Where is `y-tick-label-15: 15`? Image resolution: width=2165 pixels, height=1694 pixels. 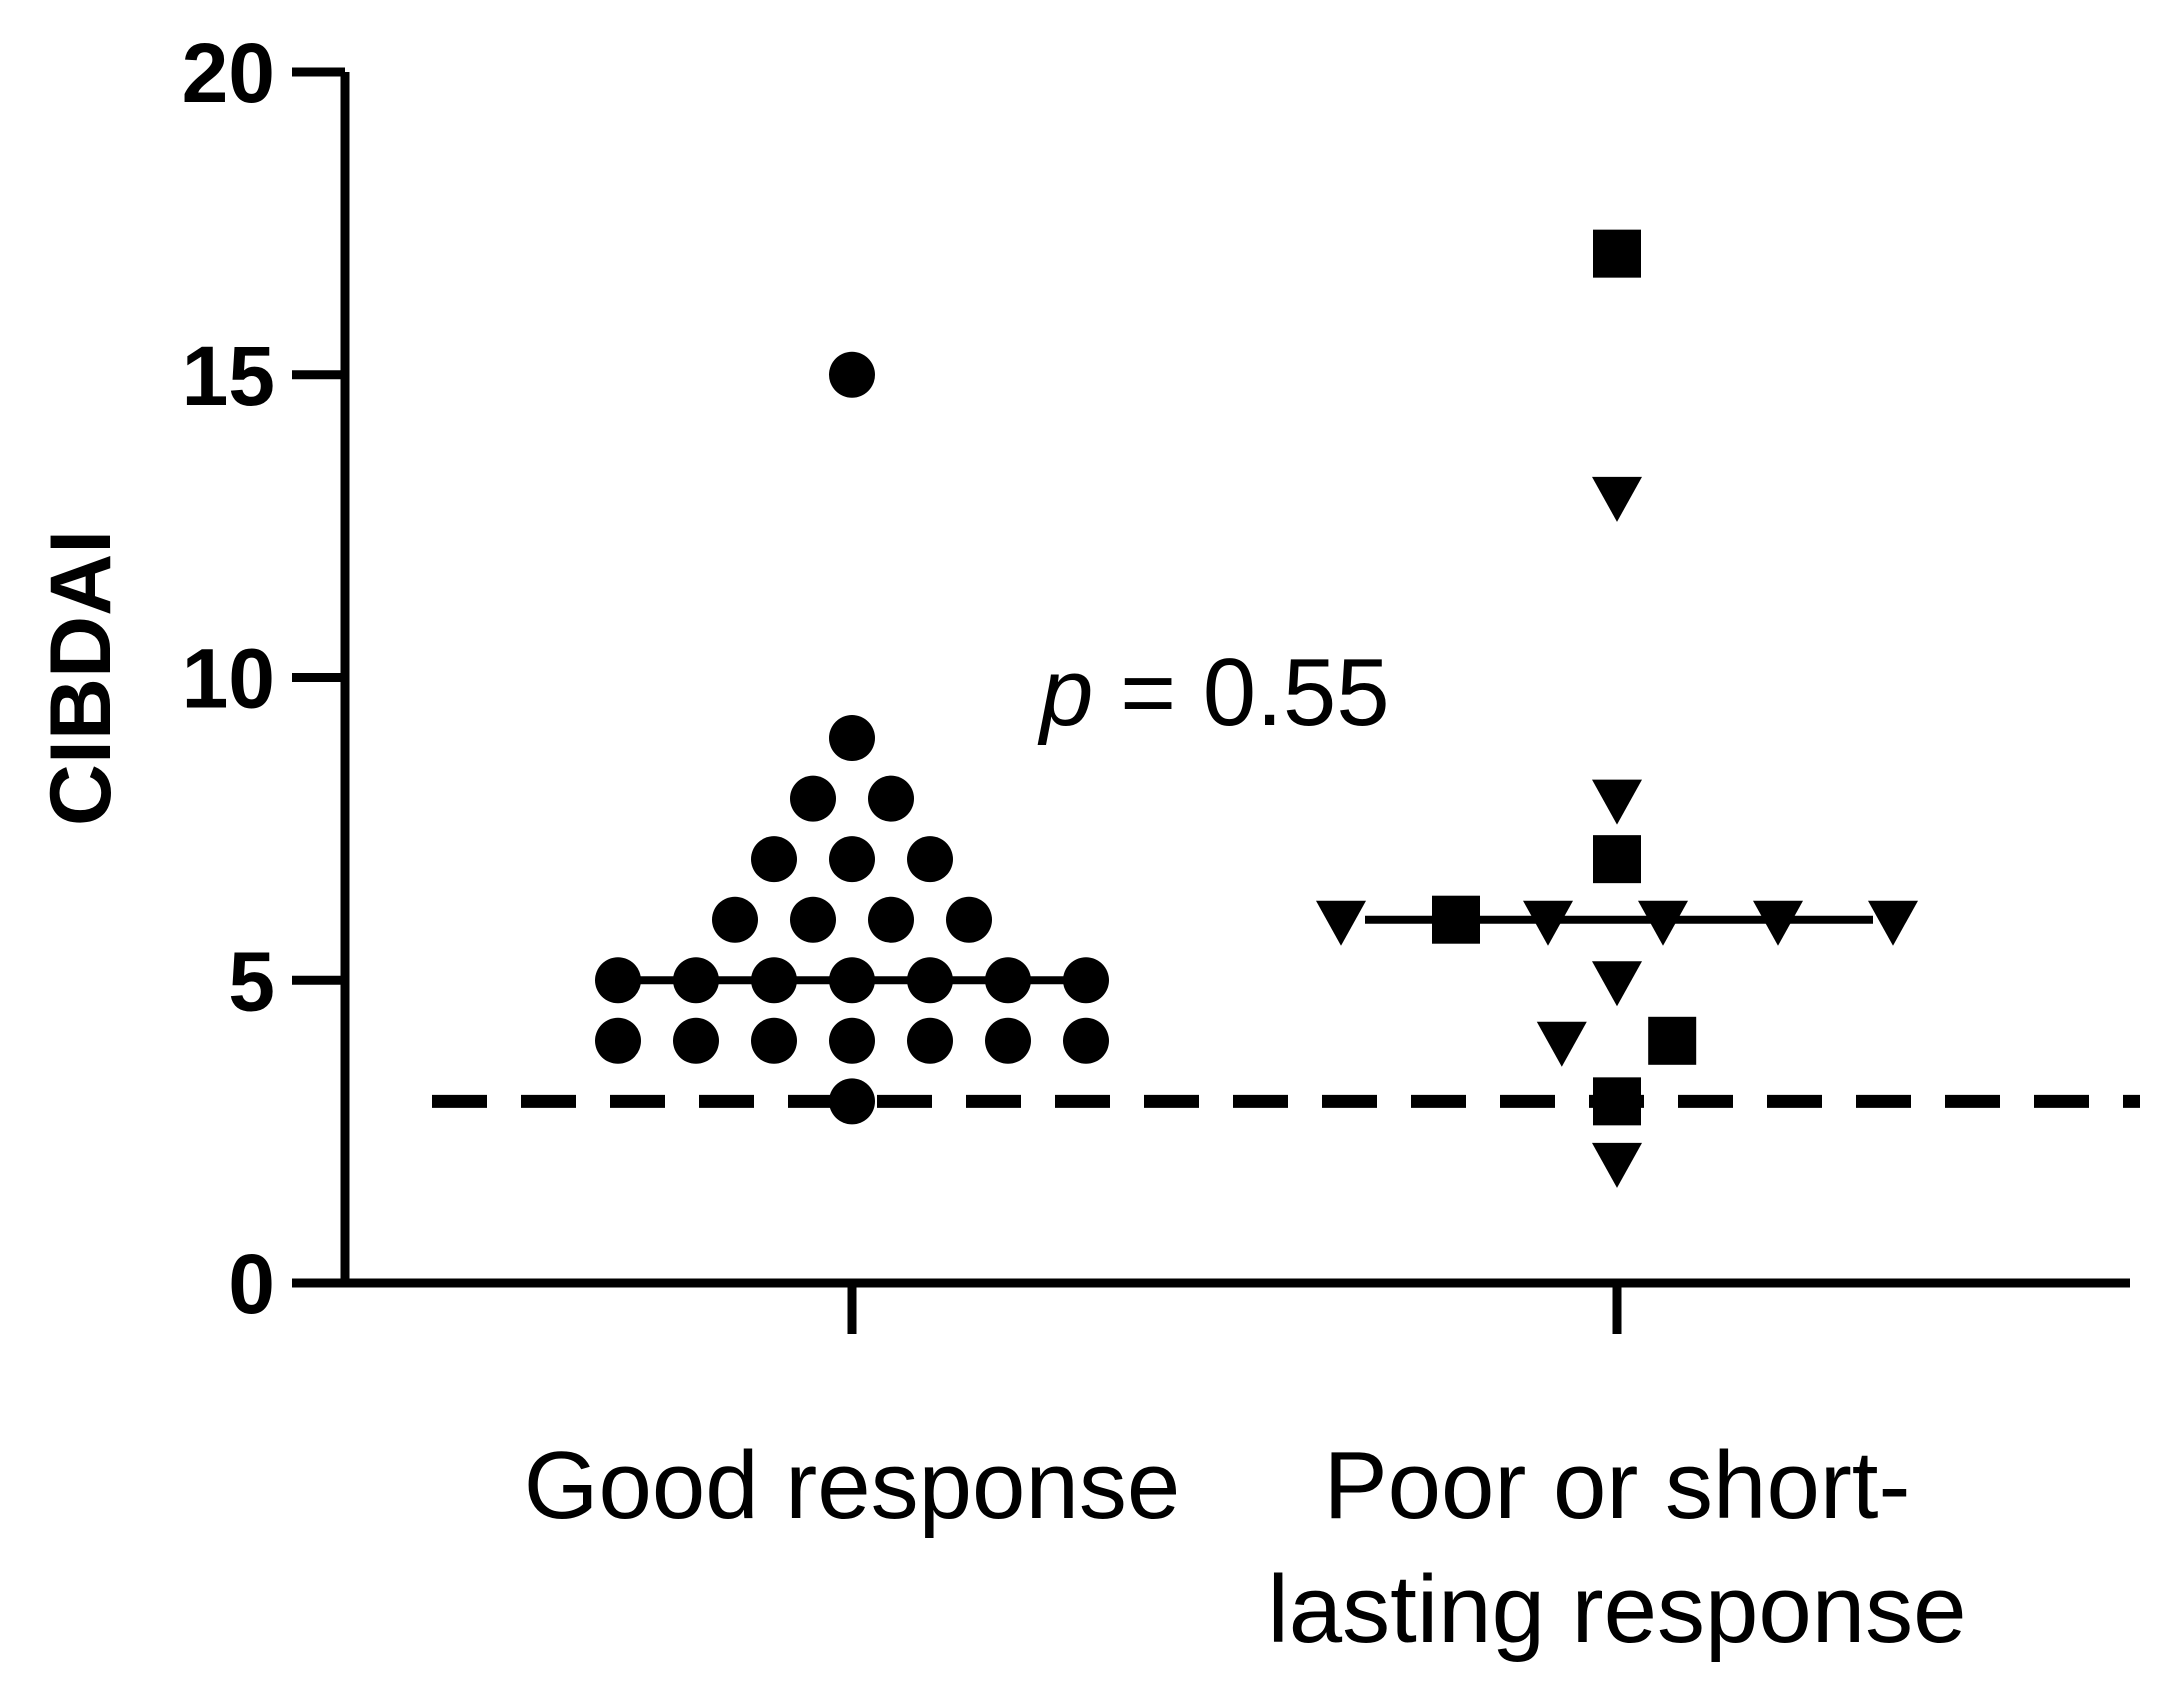
y-tick-label-15: 15 is located at coordinates (228, 376).